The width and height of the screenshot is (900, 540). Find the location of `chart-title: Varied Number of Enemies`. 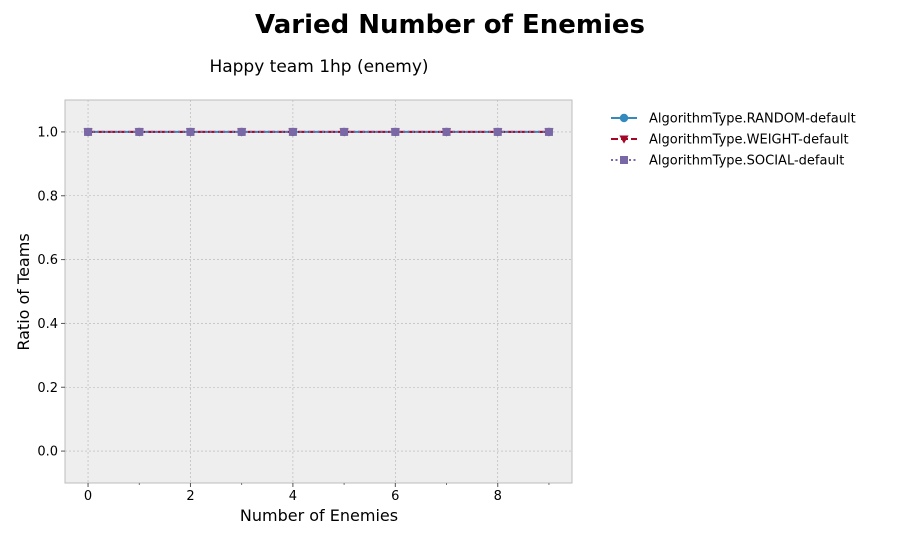

chart-title: Varied Number of Enemies is located at coordinates (450, 25).